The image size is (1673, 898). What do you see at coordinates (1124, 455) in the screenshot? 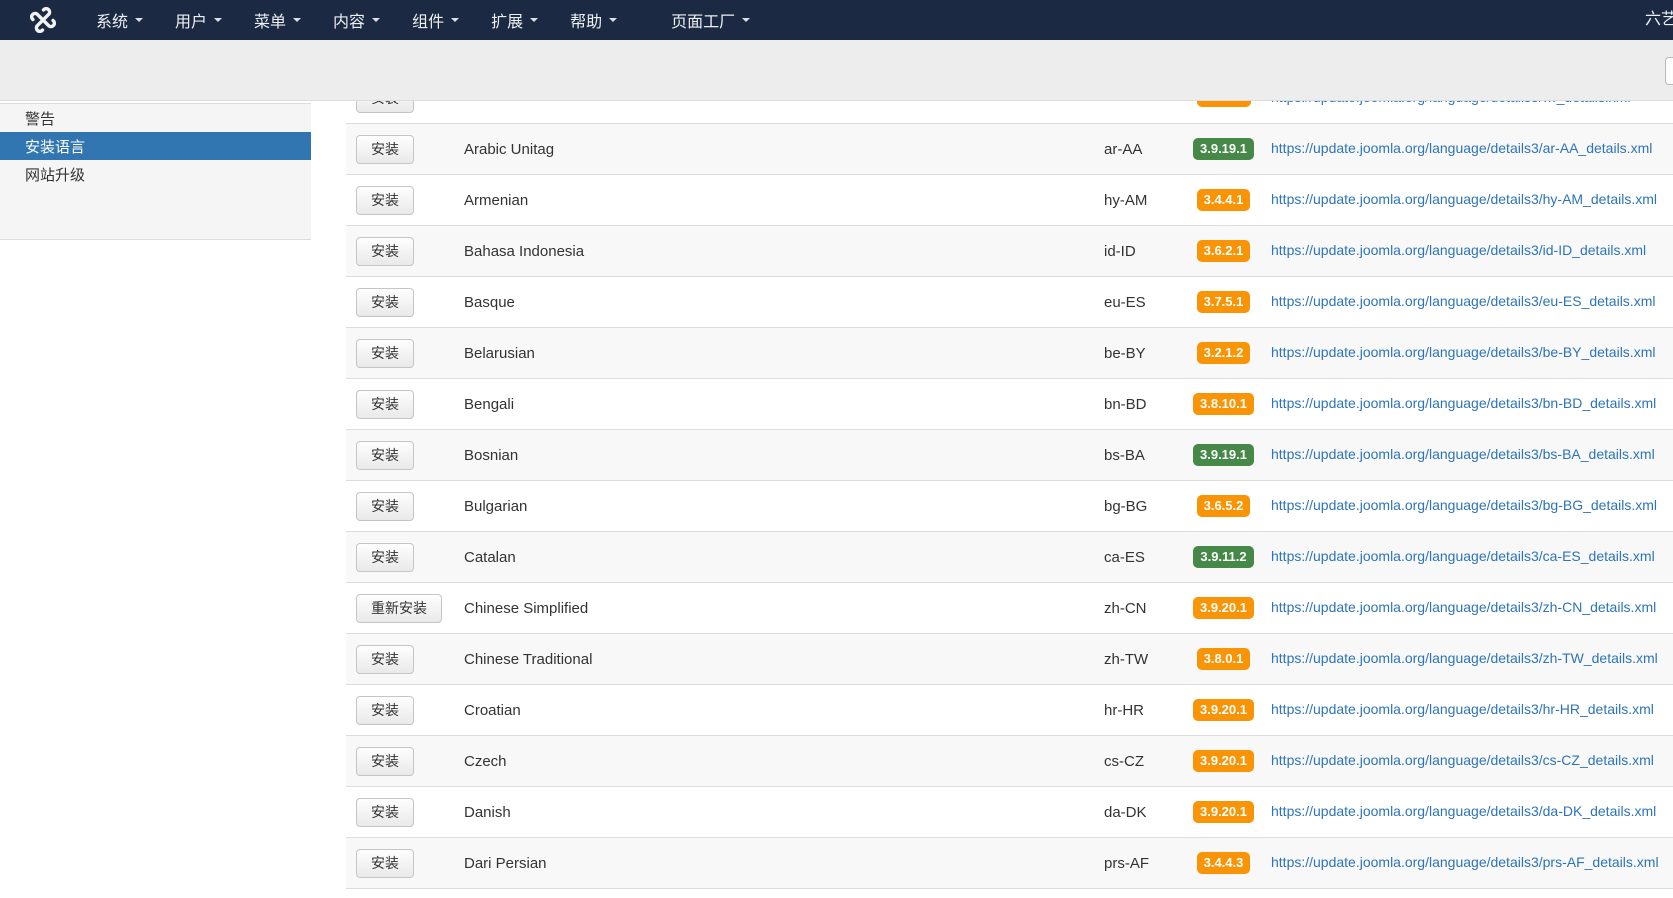
I see `language-code: bs-BA` at bounding box center [1124, 455].